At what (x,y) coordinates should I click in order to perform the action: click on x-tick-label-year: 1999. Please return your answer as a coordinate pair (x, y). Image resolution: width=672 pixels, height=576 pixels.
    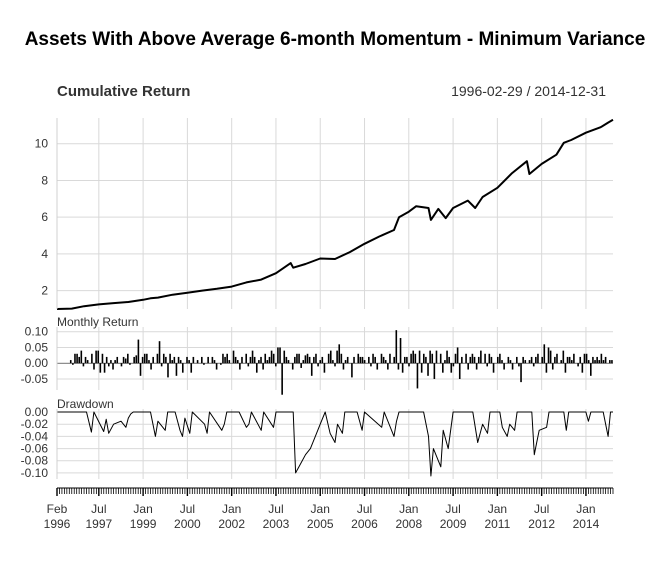
    Looking at the image, I should click on (143, 524).